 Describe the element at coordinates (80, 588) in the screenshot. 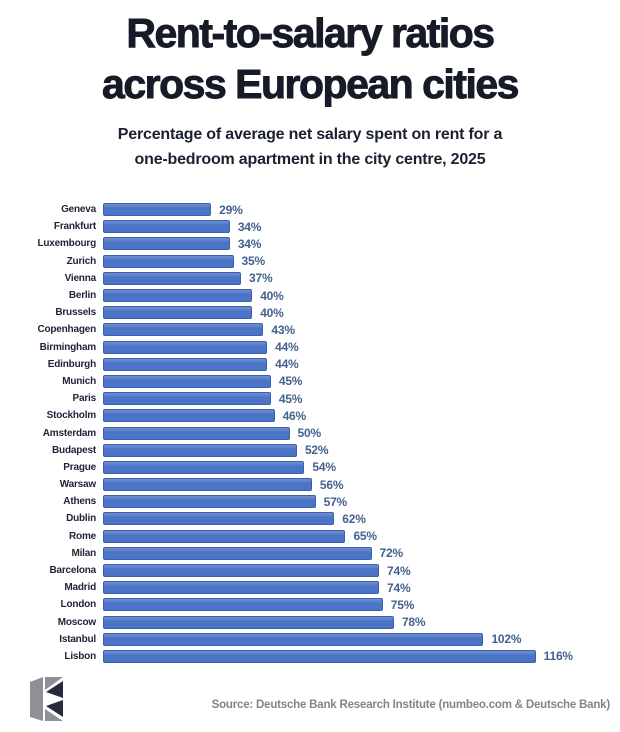

I see `category-label: Madrid` at that location.